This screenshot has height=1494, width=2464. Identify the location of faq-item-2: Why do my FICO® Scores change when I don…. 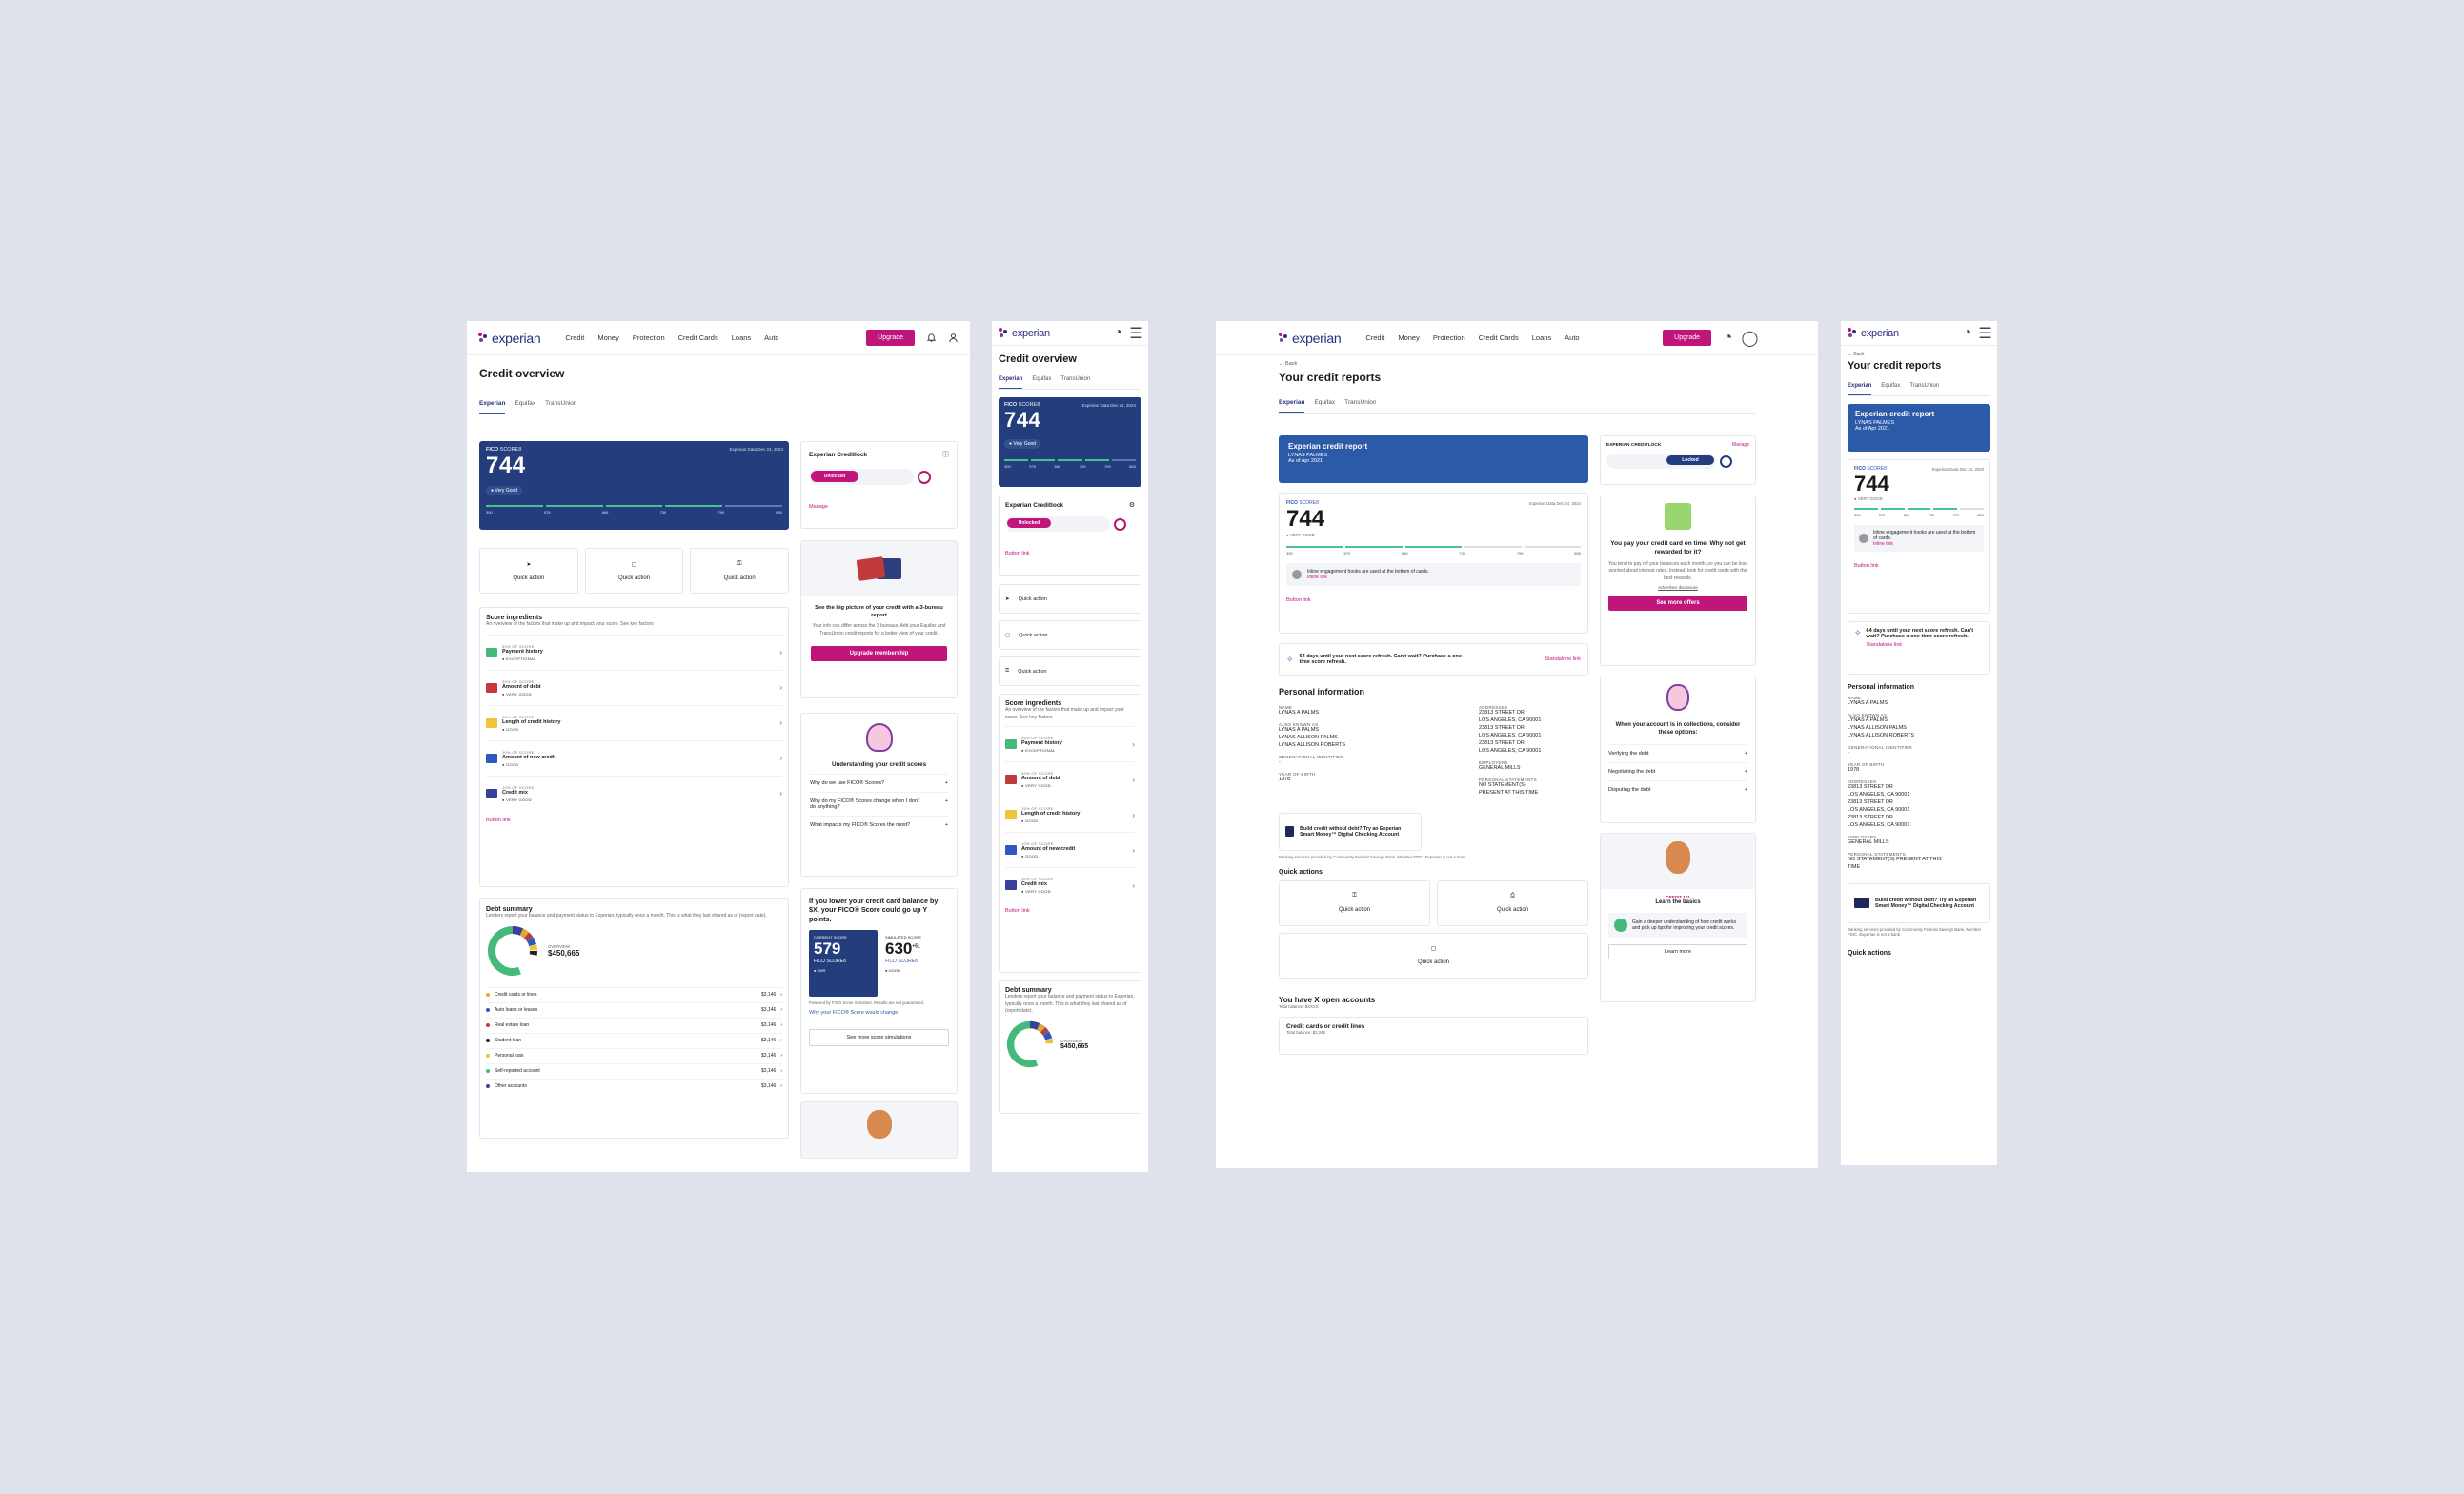
(879, 804).